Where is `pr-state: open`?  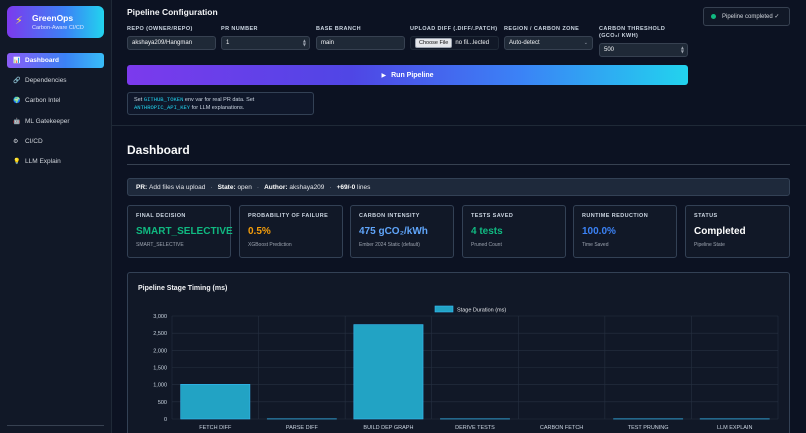
pr-state: open is located at coordinates (244, 187).